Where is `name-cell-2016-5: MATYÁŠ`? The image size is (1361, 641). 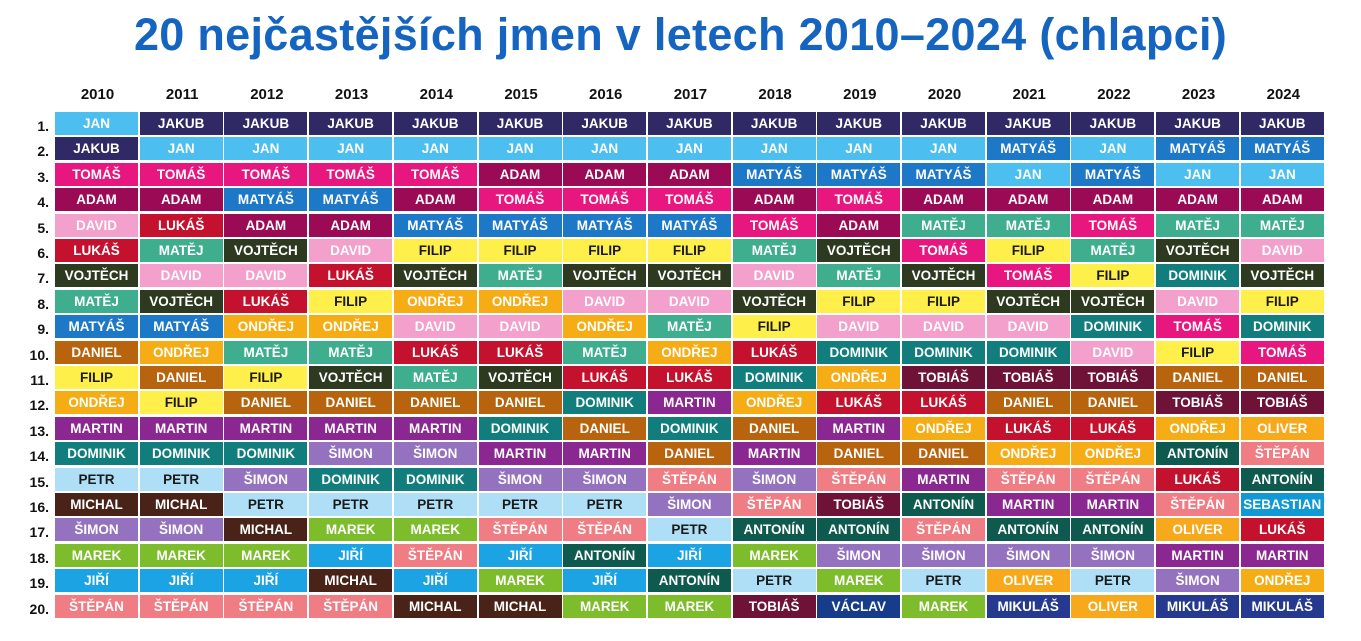
name-cell-2016-5: MATYÁŠ is located at coordinates (605, 225).